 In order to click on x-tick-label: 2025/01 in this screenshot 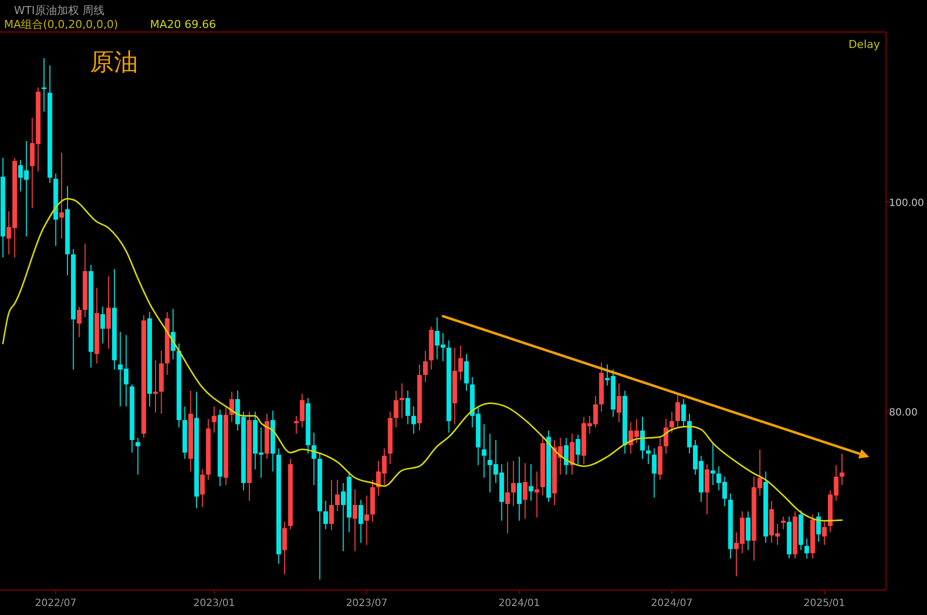, I will do `click(825, 603)`.